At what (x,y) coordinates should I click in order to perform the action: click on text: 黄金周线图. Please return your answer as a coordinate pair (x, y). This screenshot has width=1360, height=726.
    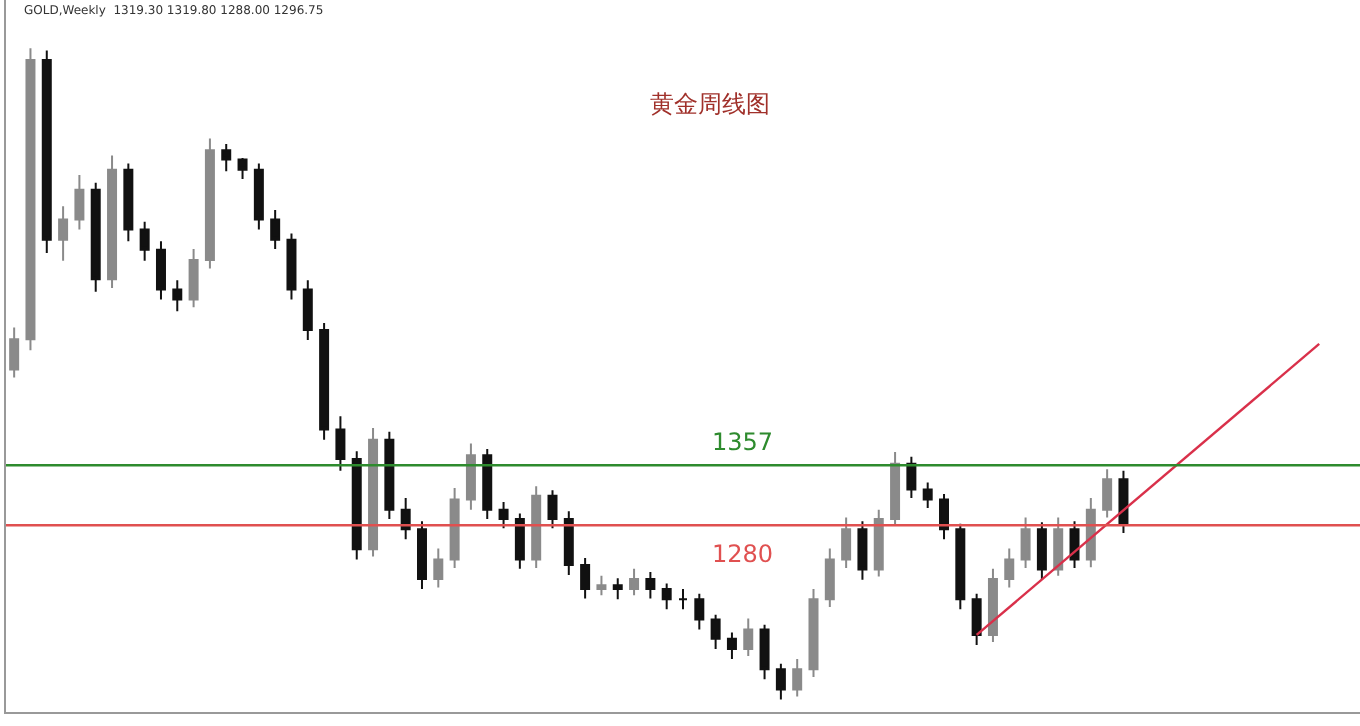
    Looking at the image, I should click on (710, 104).